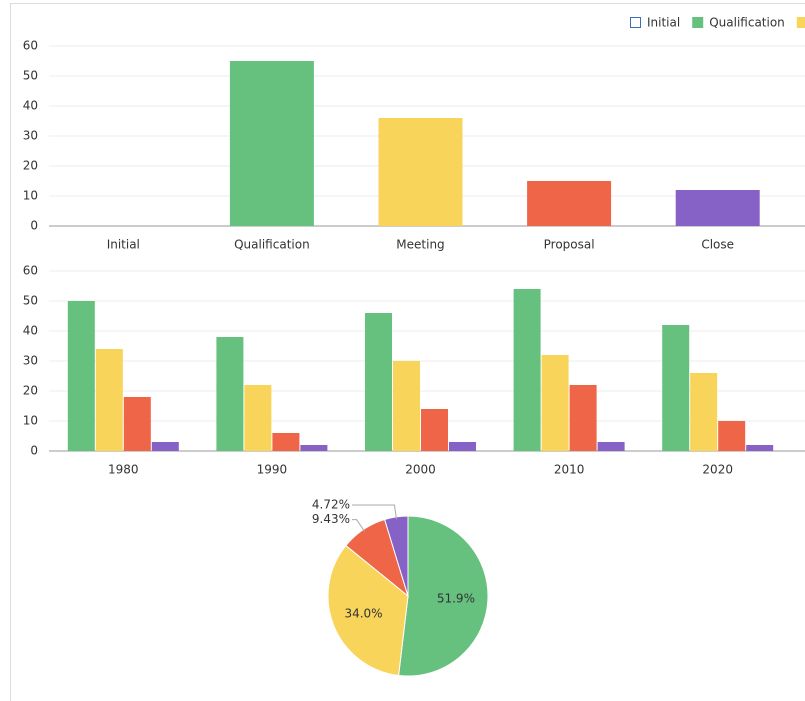 The width and height of the screenshot is (805, 701). I want to click on x-tick-label: 1980, so click(123, 470).